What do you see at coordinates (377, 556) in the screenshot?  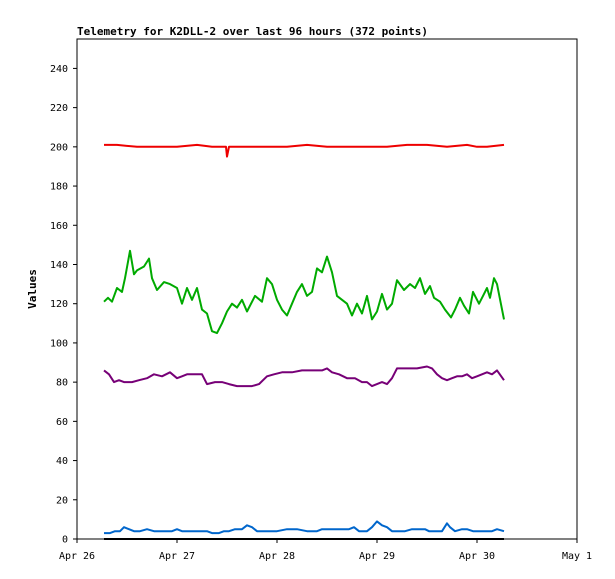 I see `x-tick-label: Apr 29` at bounding box center [377, 556].